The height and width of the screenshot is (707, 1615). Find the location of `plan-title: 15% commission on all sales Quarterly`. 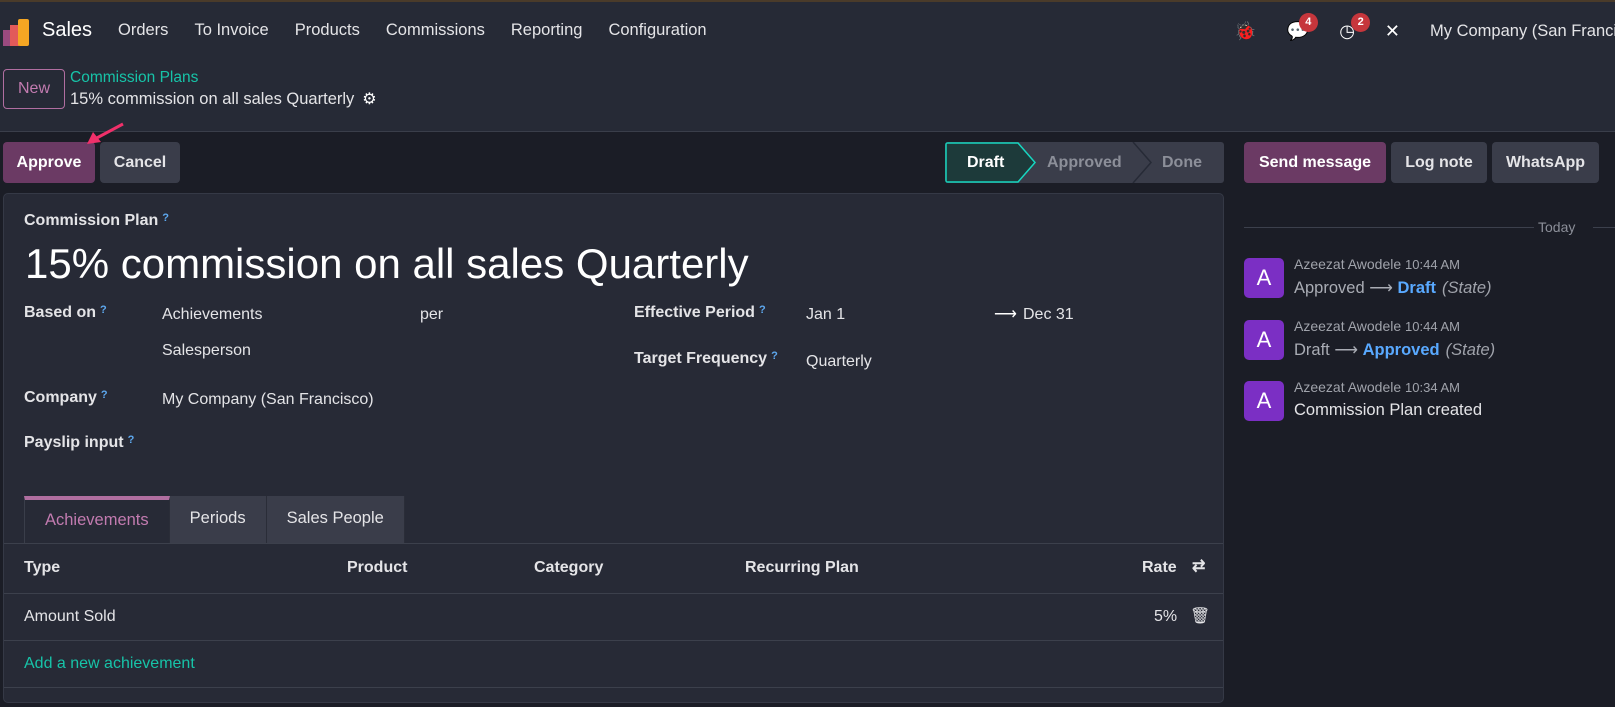

plan-title: 15% commission on all sales Quarterly is located at coordinates (387, 263).